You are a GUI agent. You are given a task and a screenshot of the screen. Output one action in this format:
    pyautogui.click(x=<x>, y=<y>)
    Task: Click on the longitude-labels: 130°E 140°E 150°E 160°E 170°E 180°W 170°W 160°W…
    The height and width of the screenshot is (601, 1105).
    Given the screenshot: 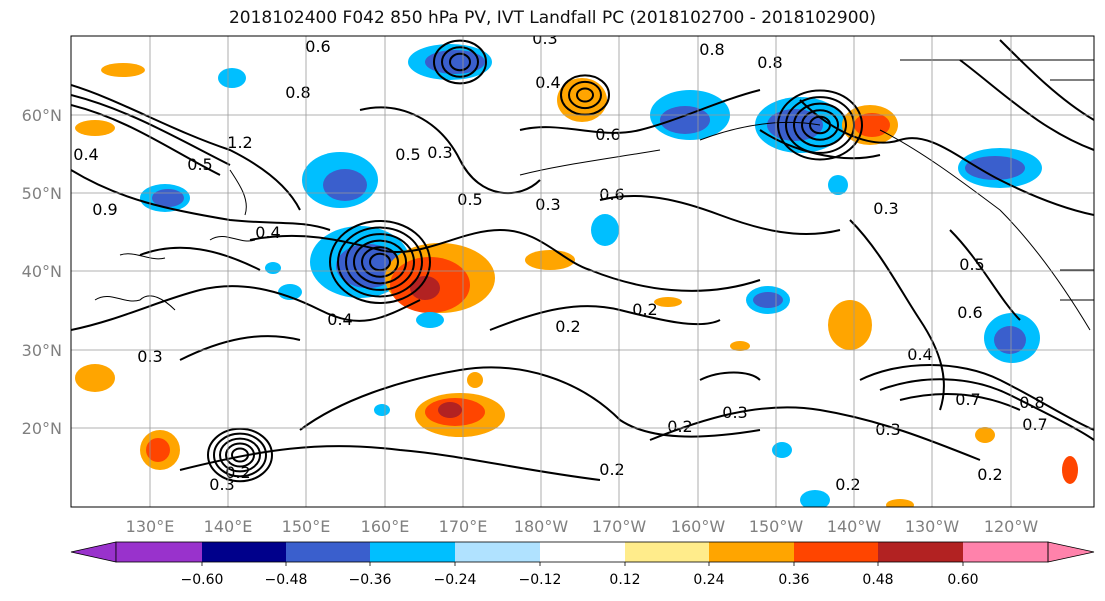 What is the action you would take?
    pyautogui.click(x=582, y=526)
    